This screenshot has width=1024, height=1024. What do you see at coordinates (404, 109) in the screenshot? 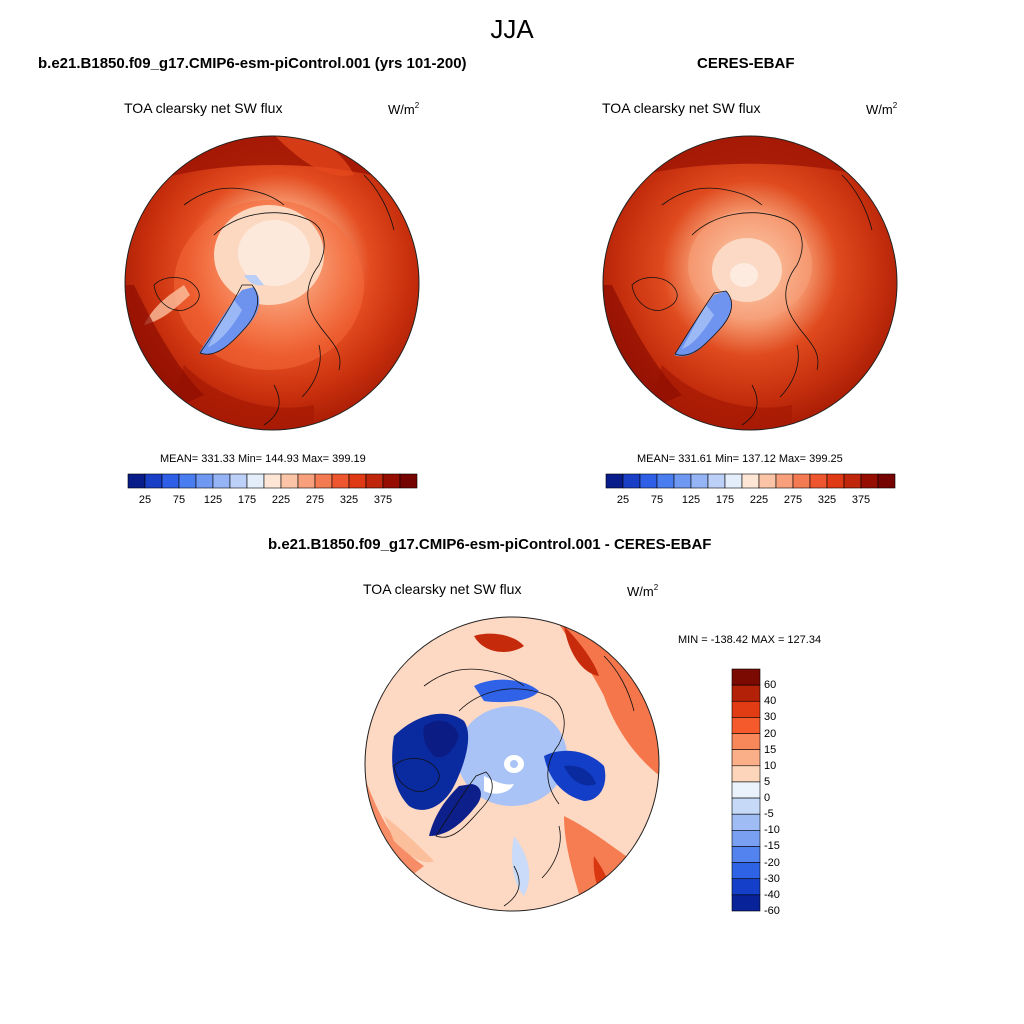
I see `model-units-label: W/m2` at bounding box center [404, 109].